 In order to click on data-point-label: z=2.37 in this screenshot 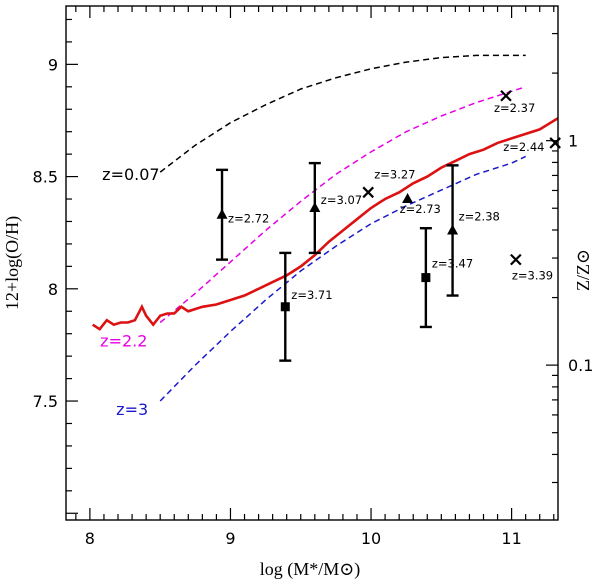, I will do `click(514, 108)`.